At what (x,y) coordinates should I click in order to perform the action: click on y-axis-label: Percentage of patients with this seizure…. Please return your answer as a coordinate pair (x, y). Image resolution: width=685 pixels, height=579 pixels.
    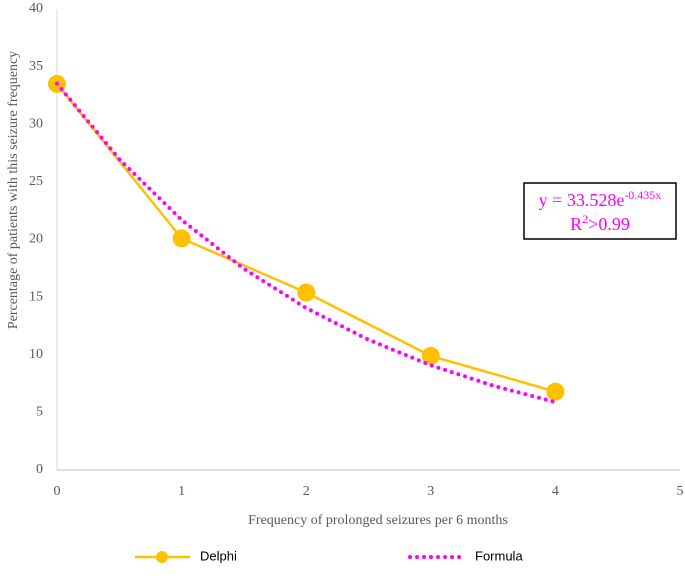
    Looking at the image, I should click on (13, 190).